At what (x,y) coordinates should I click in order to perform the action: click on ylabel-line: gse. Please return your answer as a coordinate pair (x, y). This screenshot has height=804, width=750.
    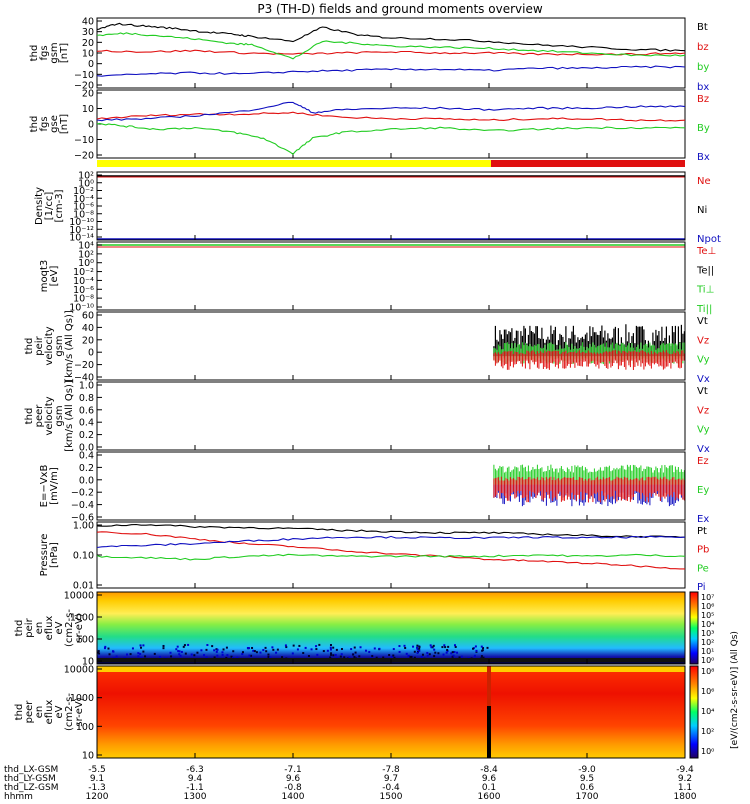
    Looking at the image, I should click on (54, 124).